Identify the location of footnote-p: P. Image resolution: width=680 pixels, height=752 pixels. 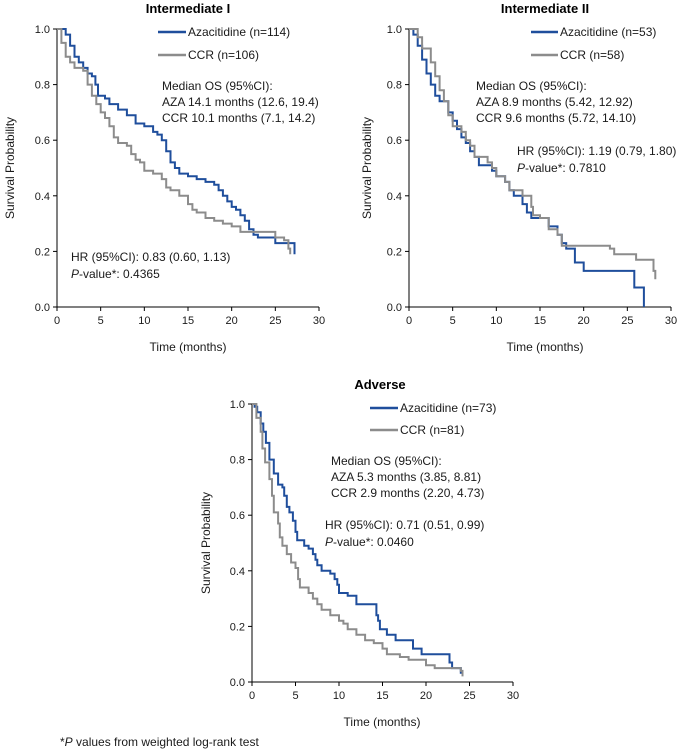
(69, 742).